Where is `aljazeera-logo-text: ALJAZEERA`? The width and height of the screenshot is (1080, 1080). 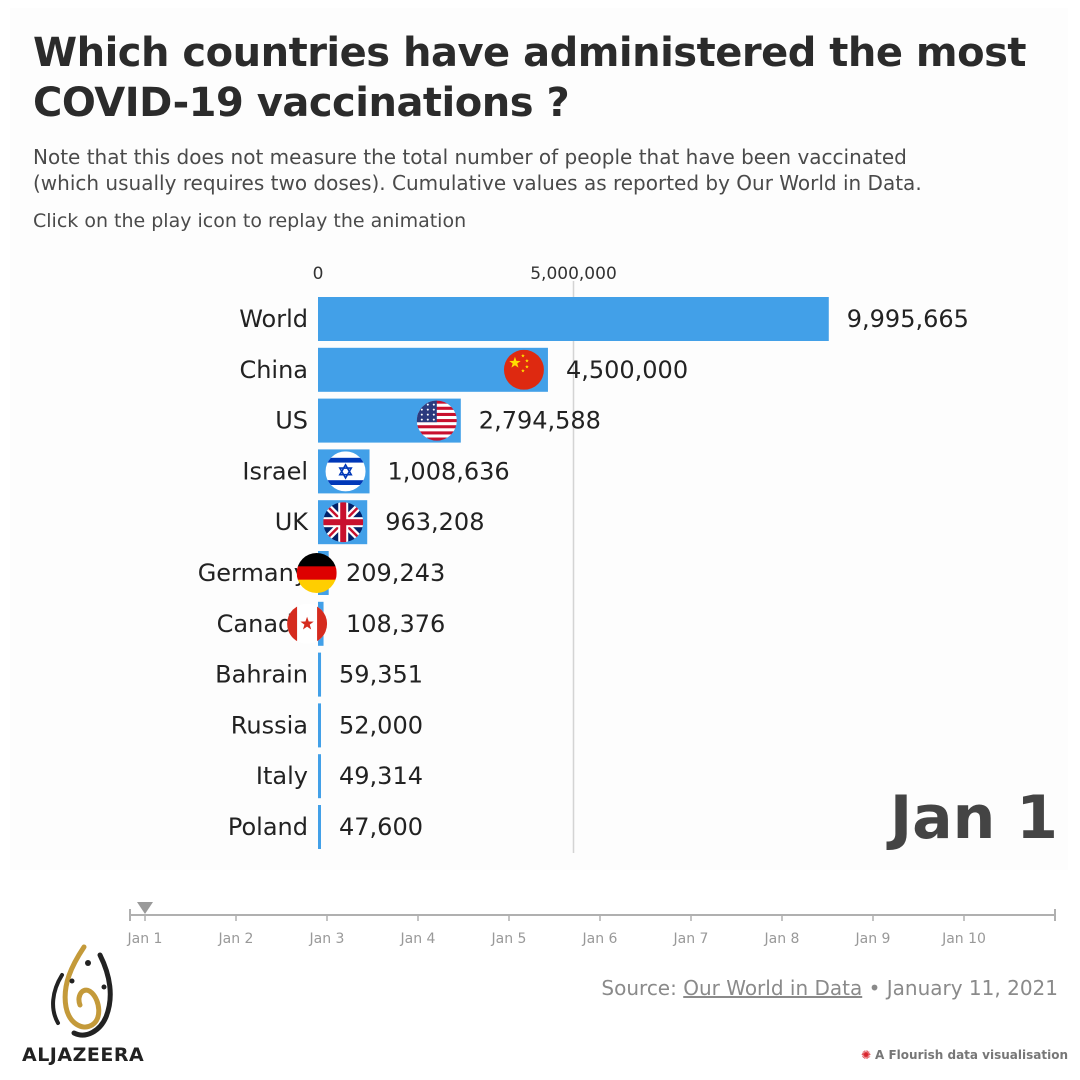 aljazeera-logo-text: ALJAZEERA is located at coordinates (83, 1055).